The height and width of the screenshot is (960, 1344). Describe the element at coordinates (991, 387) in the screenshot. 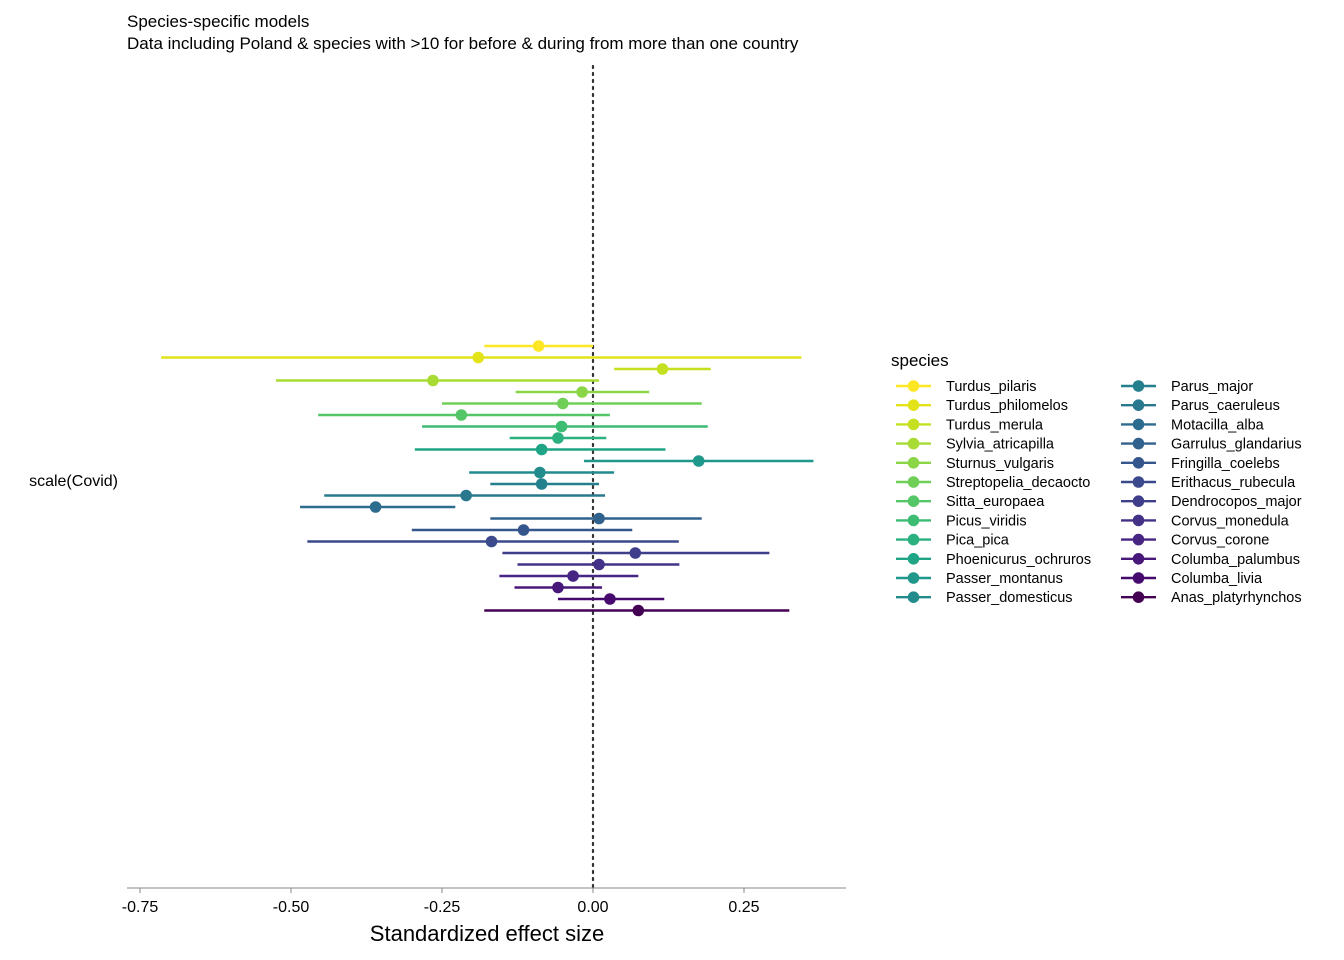

I see `legend-label: Turdus_pilaris` at that location.